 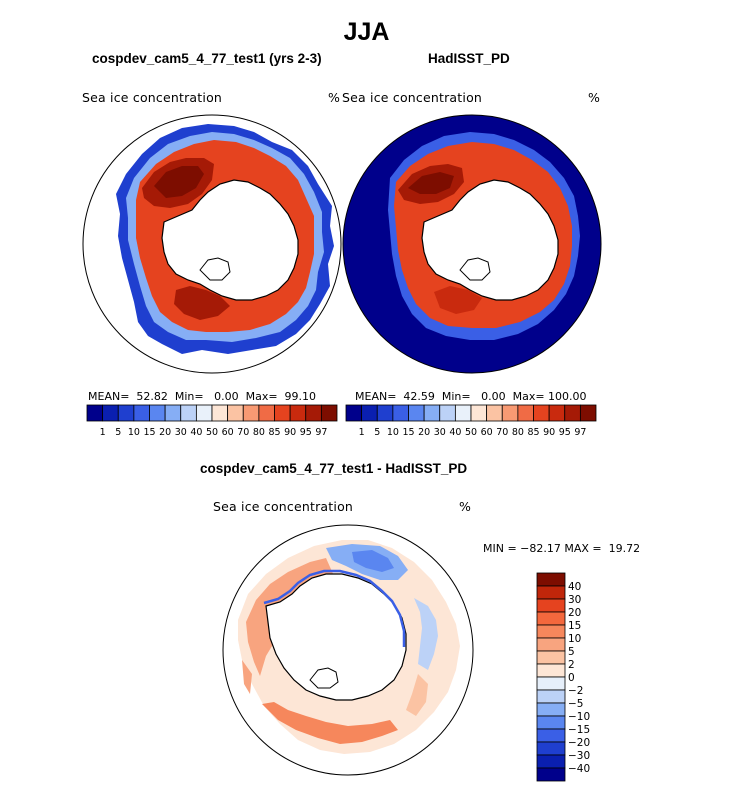 What do you see at coordinates (207, 58) in the screenshot?
I see `model-panel-title: cospdev_cam5_4_77_test1 (yrs 2-3)` at bounding box center [207, 58].